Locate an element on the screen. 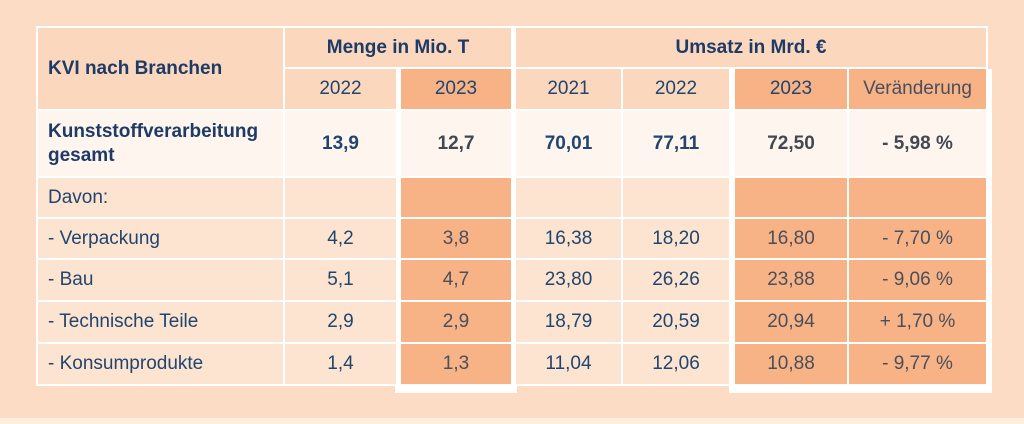 This screenshot has width=1024, height=424. value-cell: 23,80 is located at coordinates (568, 280).